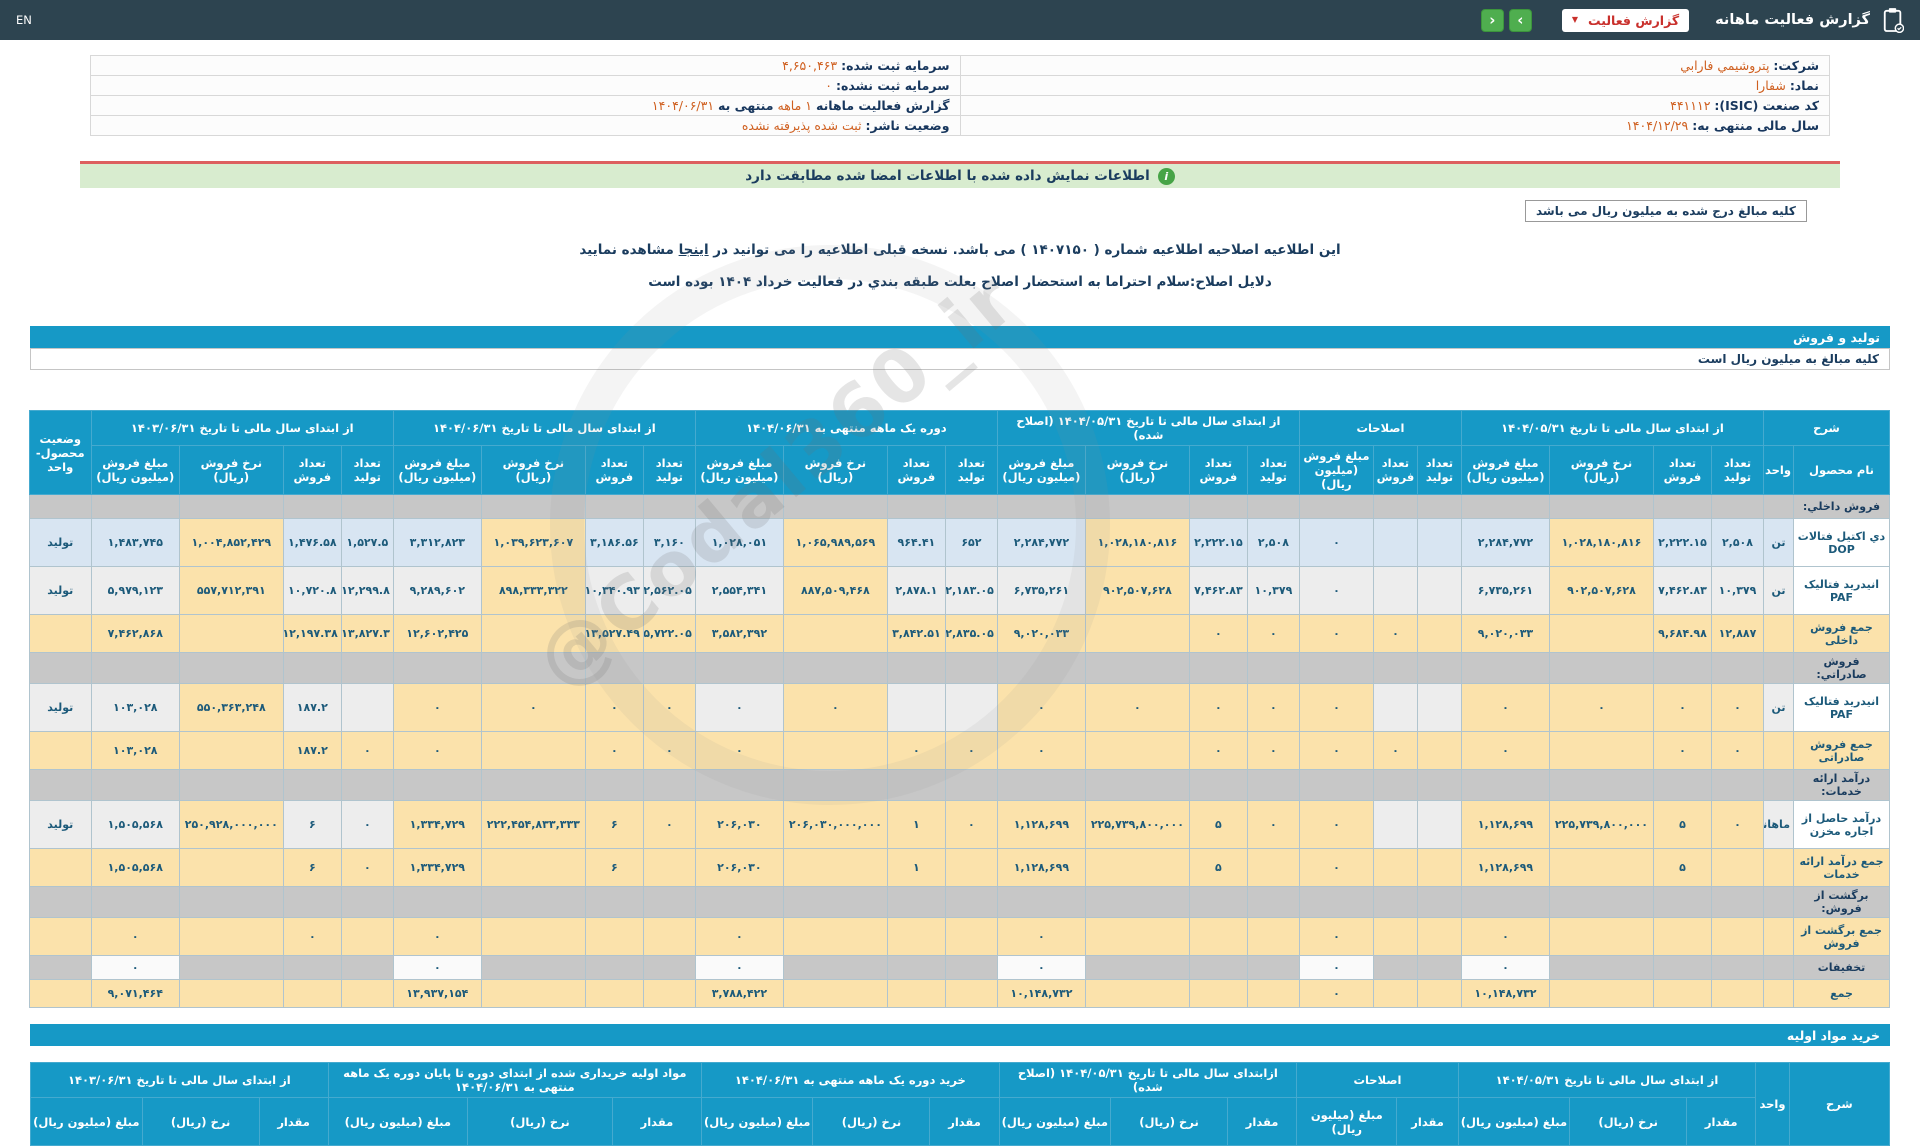  I want to click on value-cell: ۸۹۸,۳۳۳,۳۲۲, so click(533, 590).